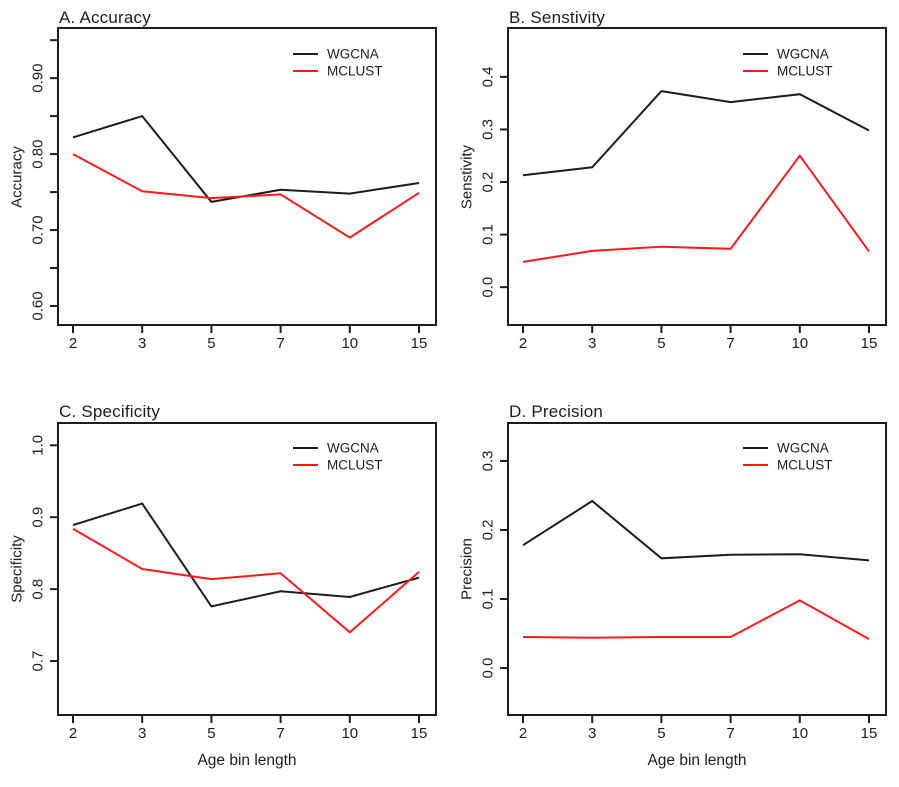  I want to click on y-axis-label: Accuracy, so click(17, 177).